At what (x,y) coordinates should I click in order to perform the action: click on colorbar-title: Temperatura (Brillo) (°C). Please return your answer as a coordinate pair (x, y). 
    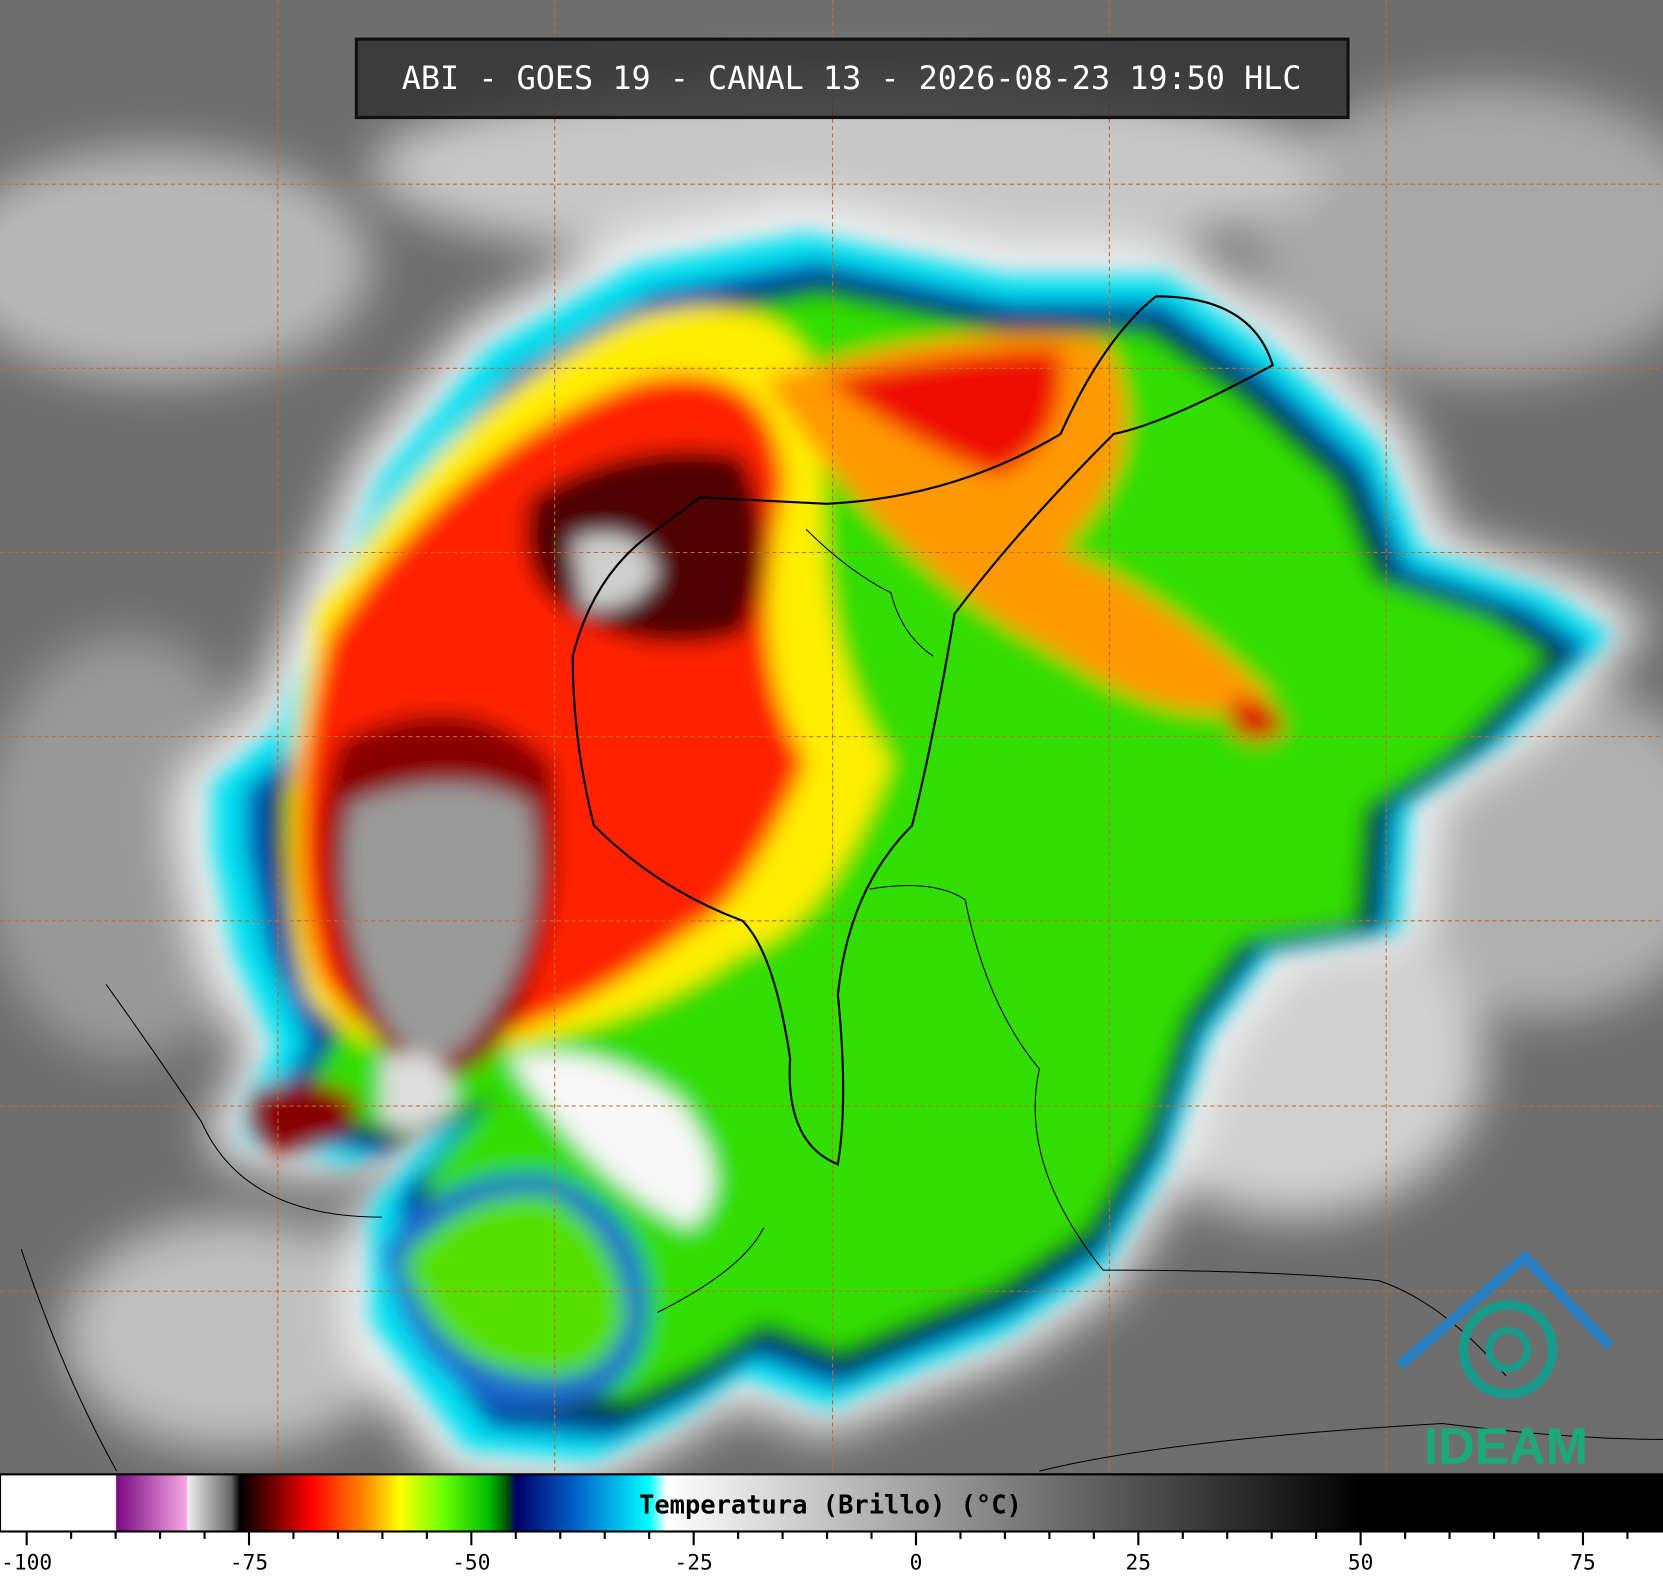
    Looking at the image, I should click on (830, 1505).